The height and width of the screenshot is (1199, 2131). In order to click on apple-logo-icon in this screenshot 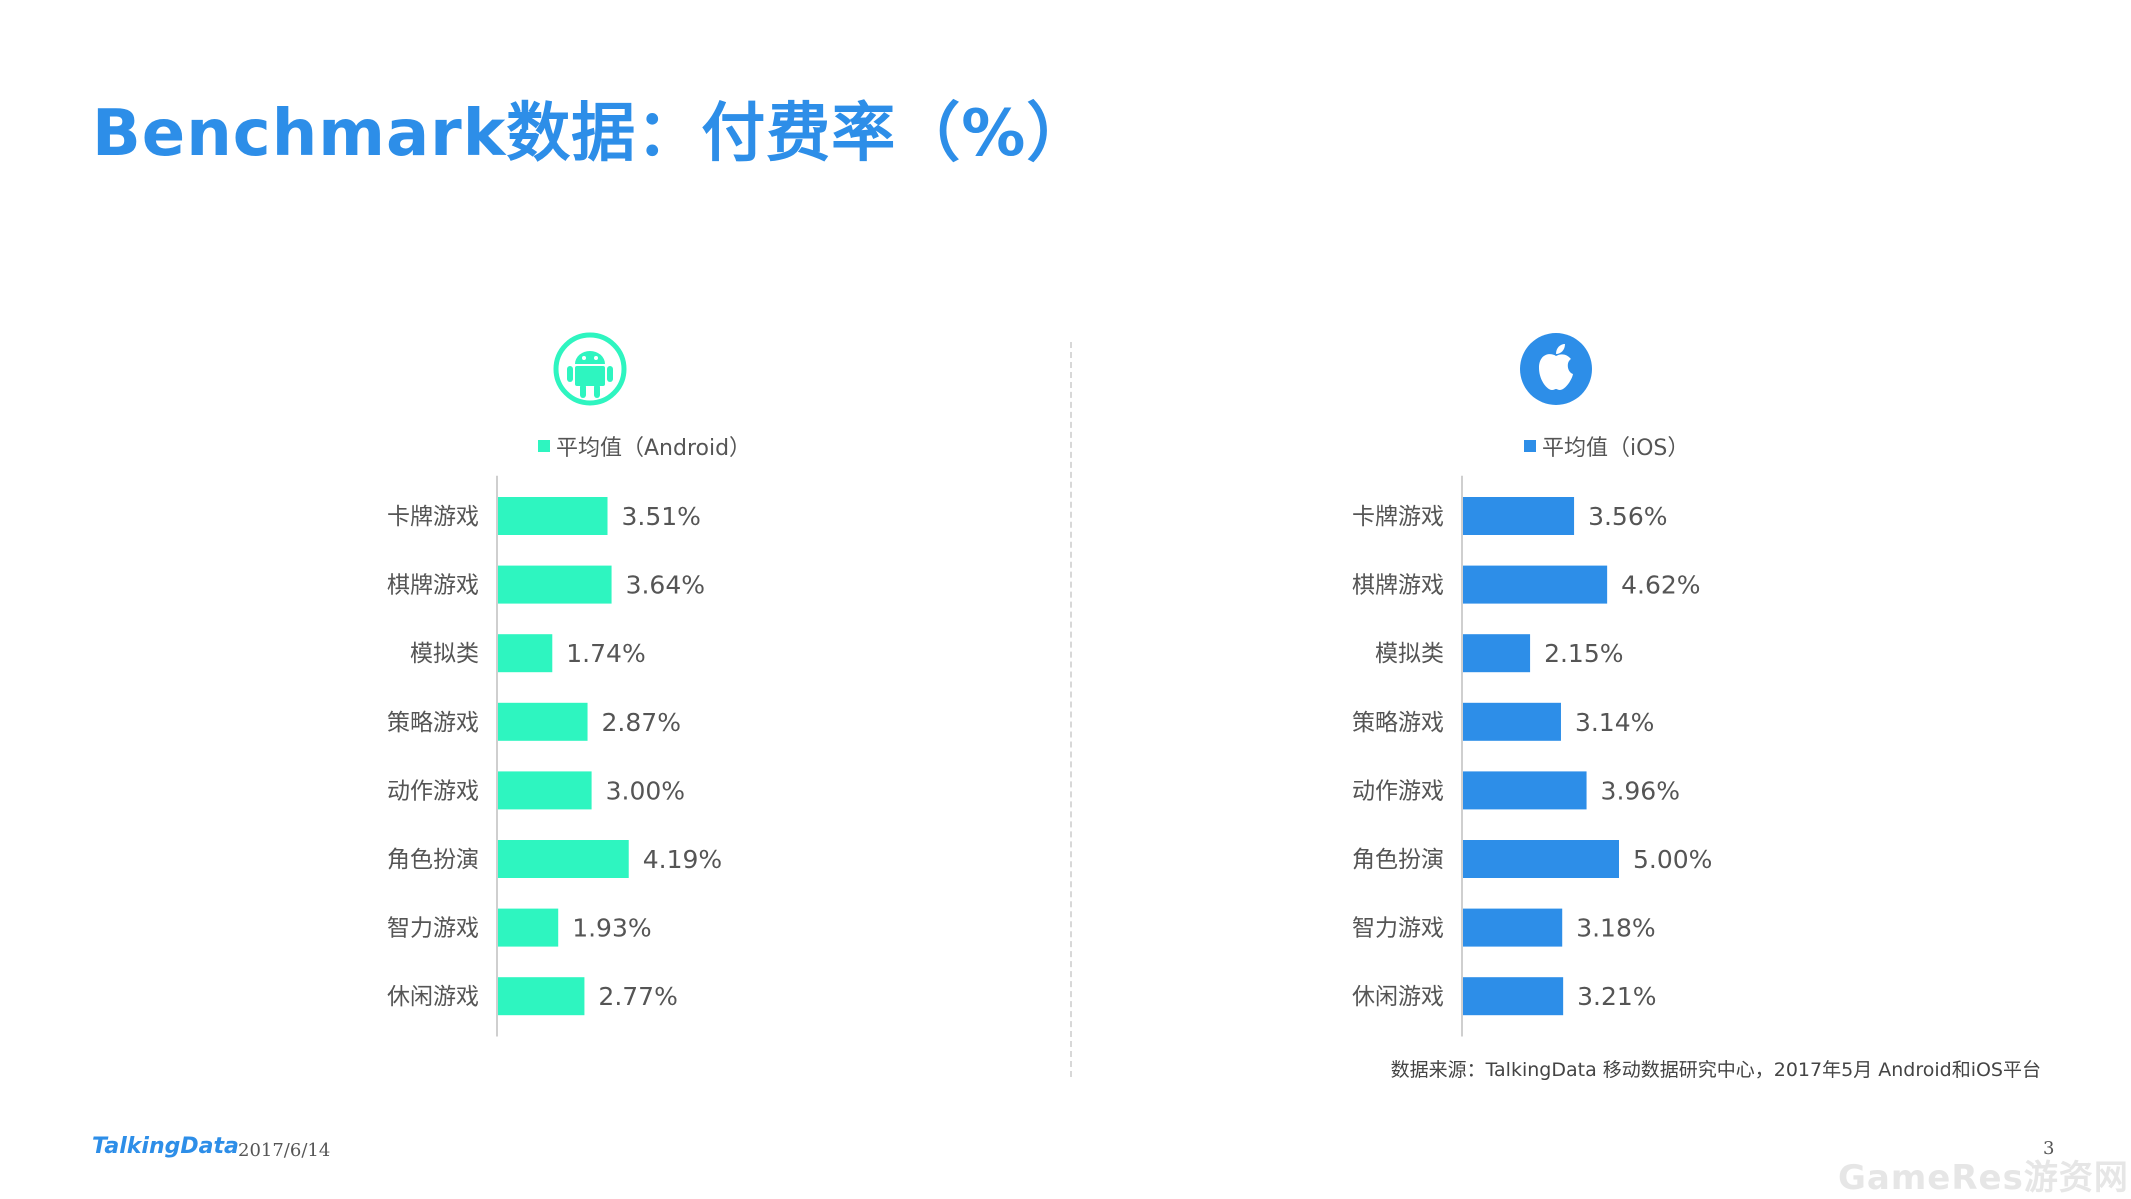, I will do `click(1556, 369)`.